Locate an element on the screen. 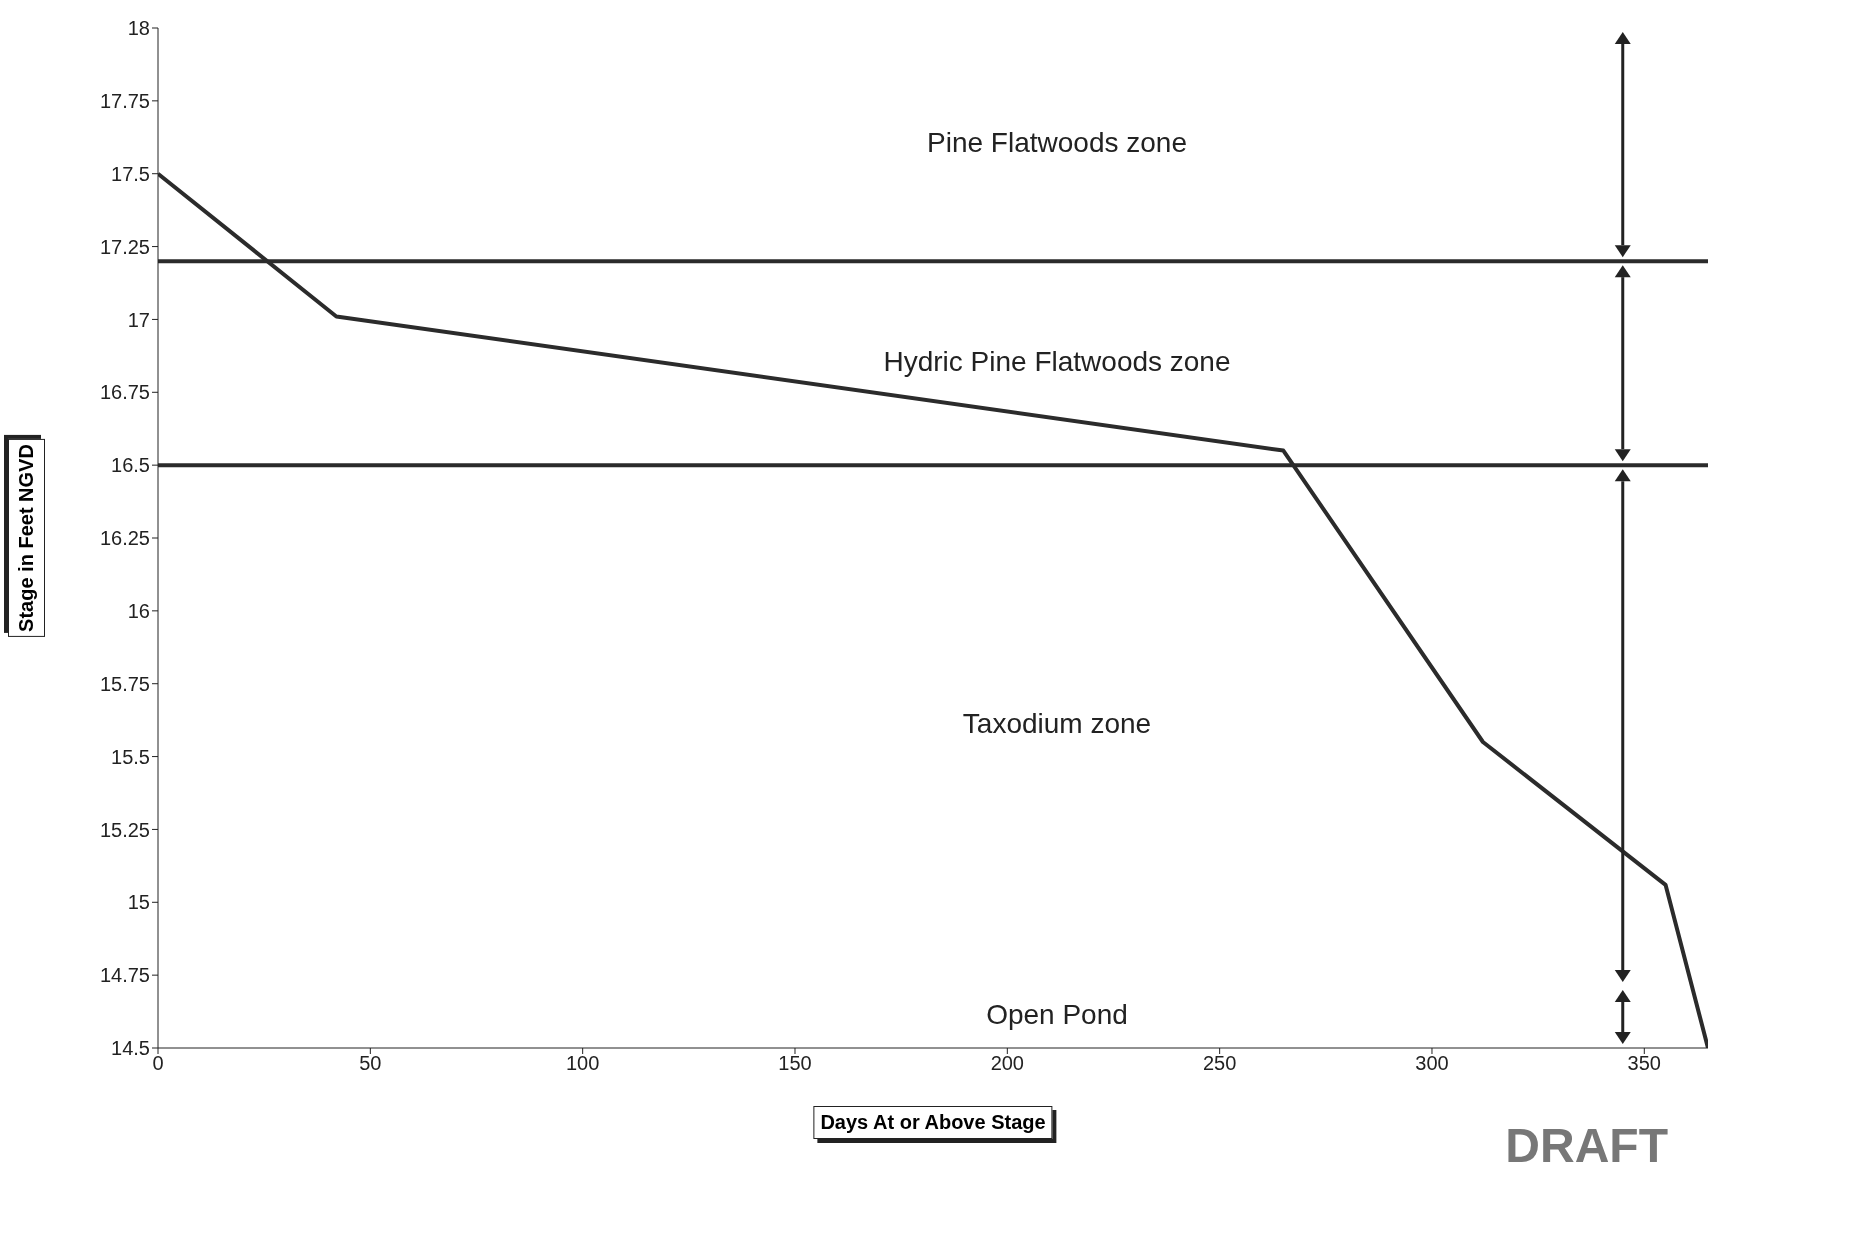 This screenshot has height=1245, width=1854. y-tick-label: 17.25 is located at coordinates (124, 246).